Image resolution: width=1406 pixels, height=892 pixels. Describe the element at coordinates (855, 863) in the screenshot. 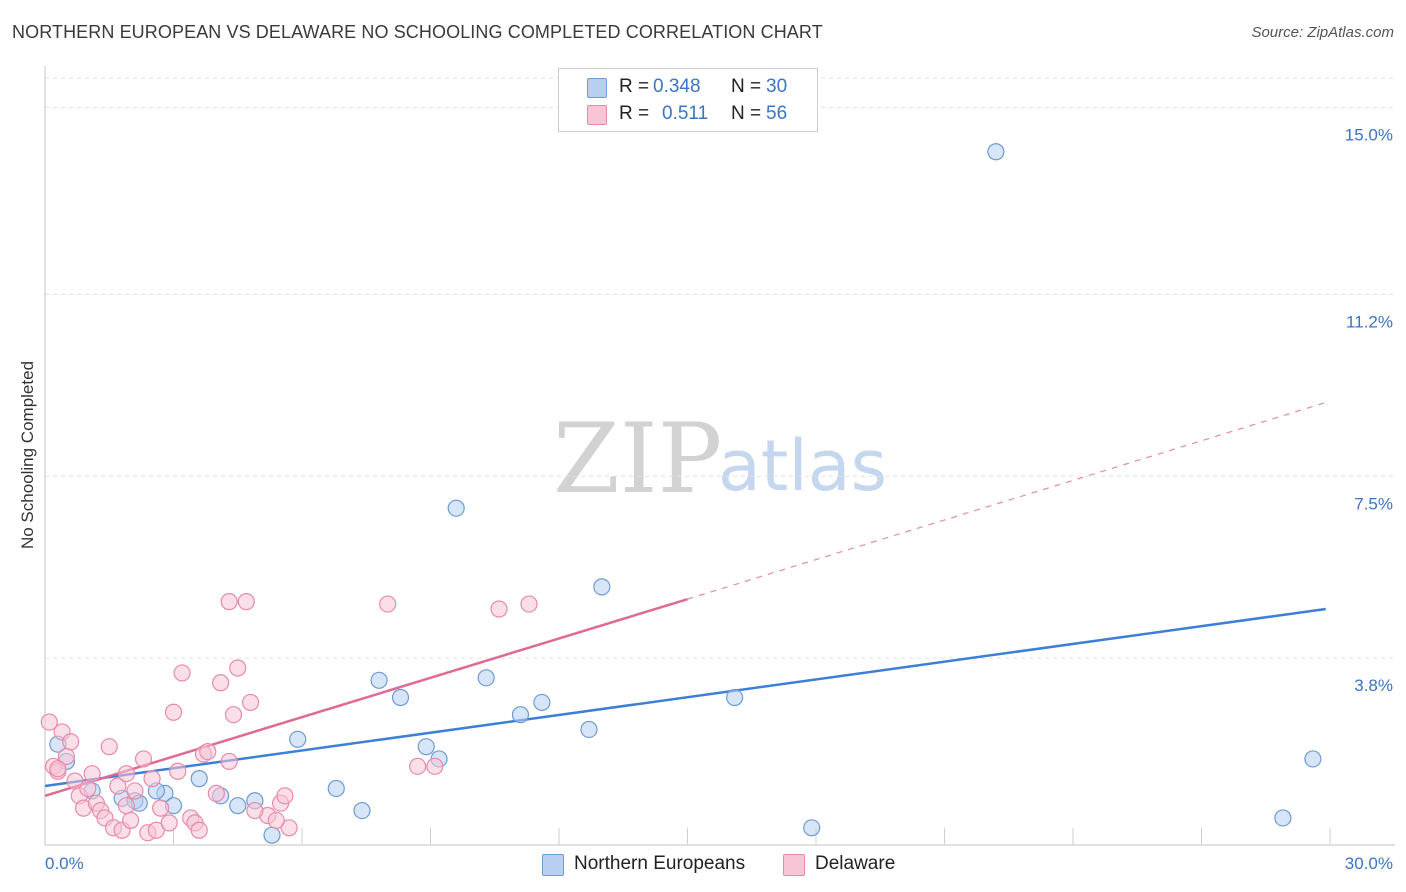

I see `legend-label: Delaware` at that location.